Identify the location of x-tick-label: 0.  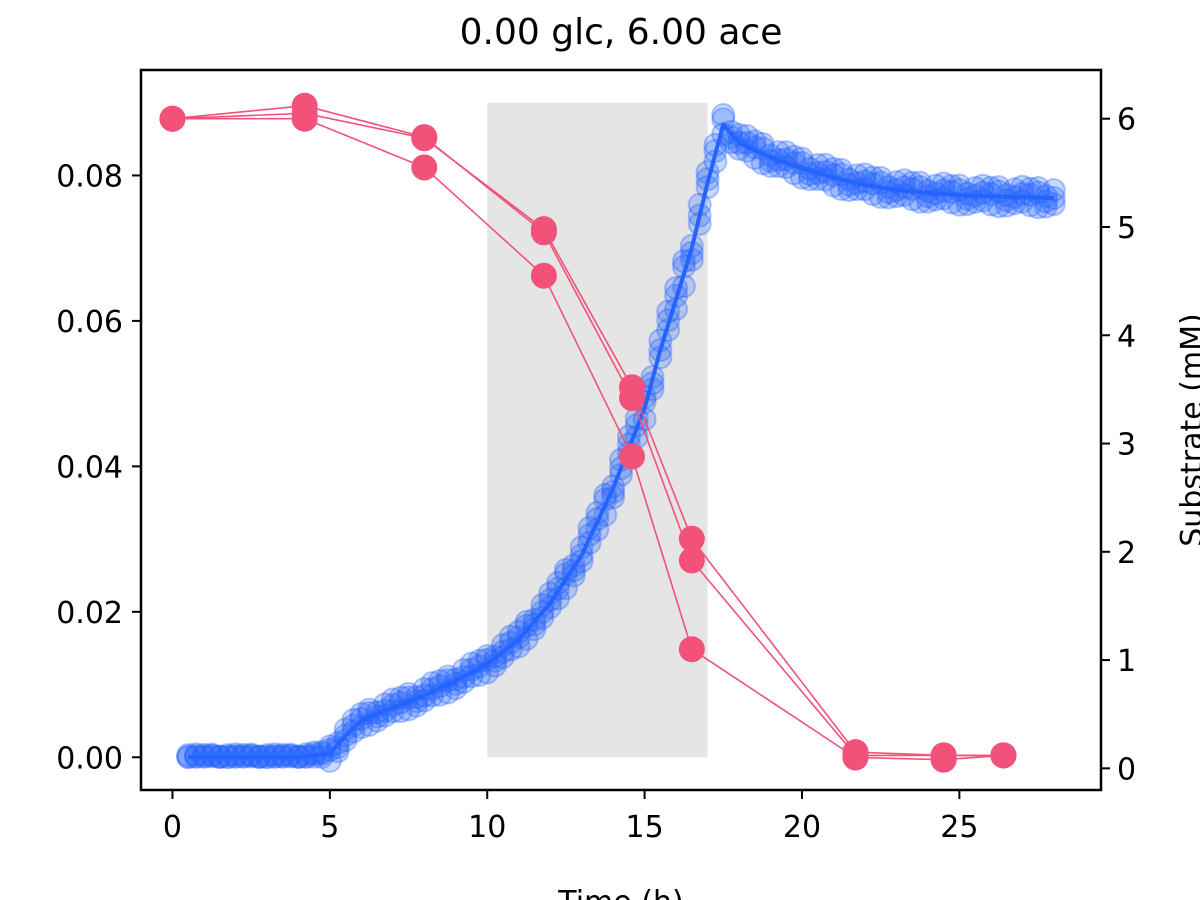
(172, 827).